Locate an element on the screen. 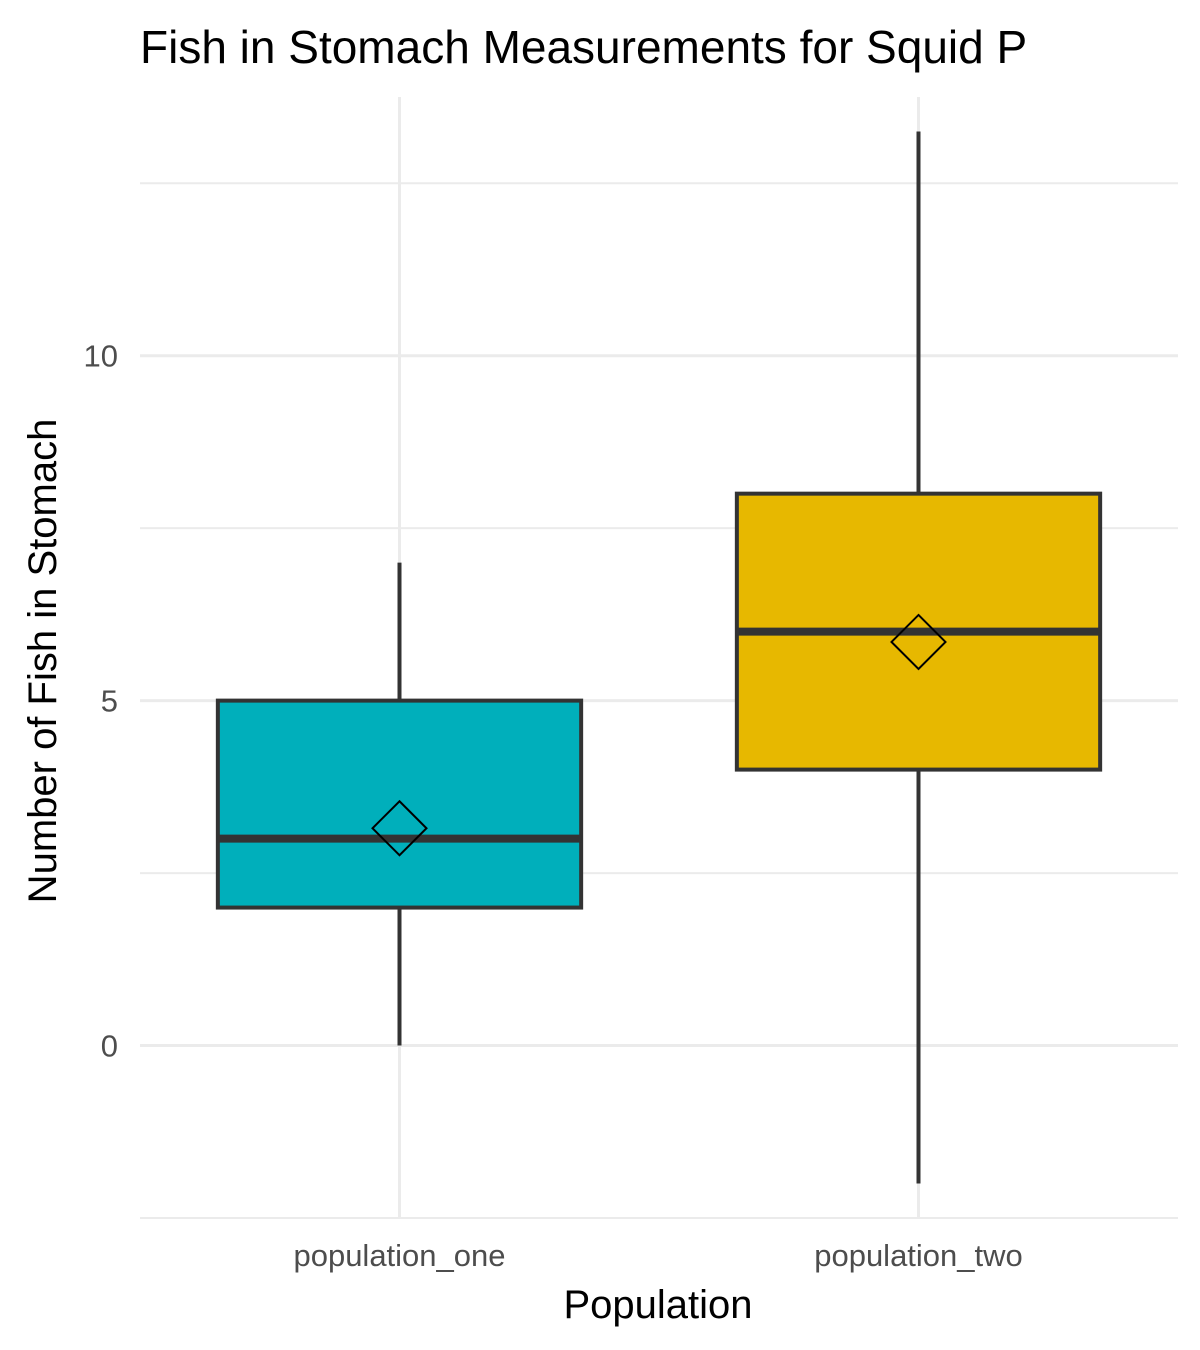 The width and height of the screenshot is (1200, 1350). y-tick-labels: 0 5 10 is located at coordinates (101, 701).